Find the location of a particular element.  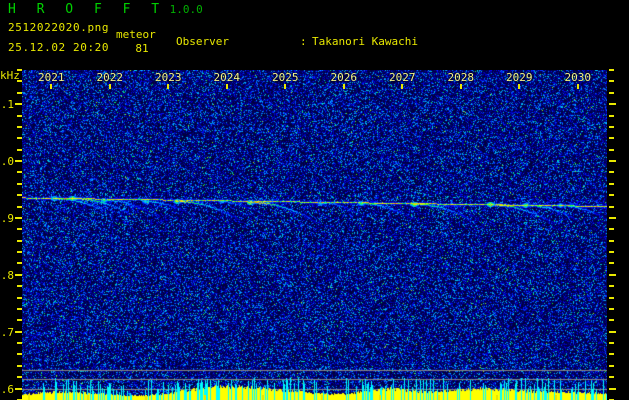

power-strip is located at coordinates (314, 389).